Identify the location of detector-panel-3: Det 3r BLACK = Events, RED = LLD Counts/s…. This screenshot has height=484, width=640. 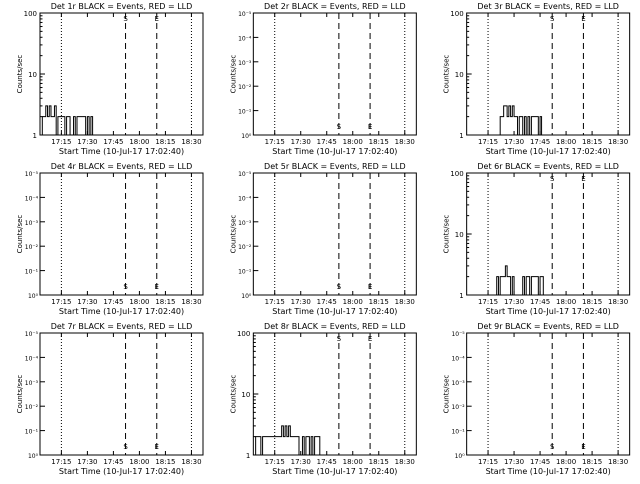
(537, 79).